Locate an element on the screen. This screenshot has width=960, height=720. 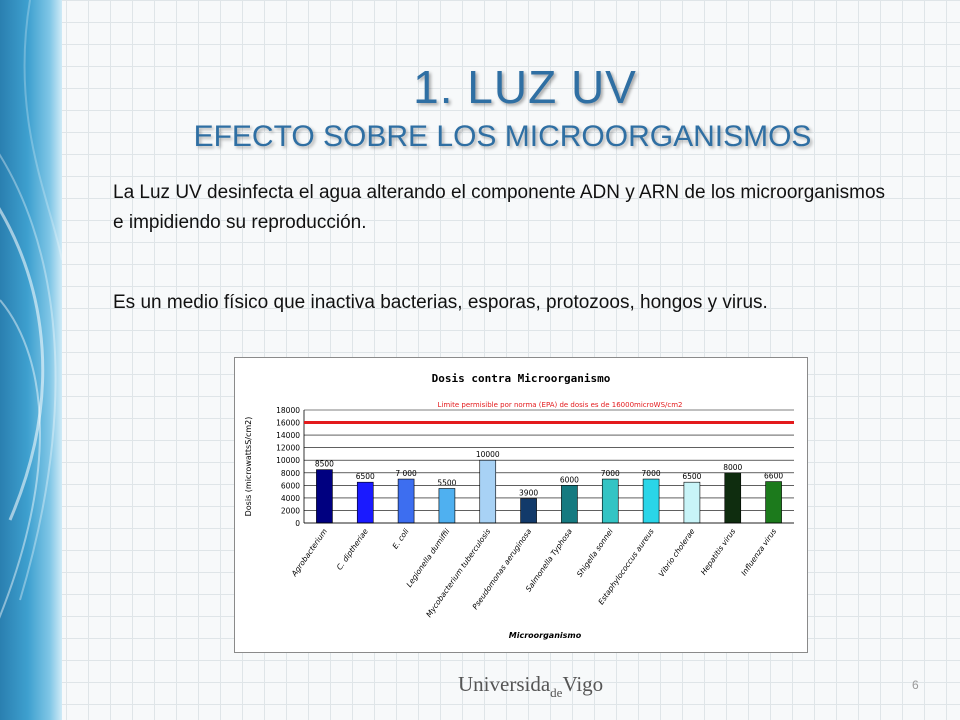
data-label-4: 10000 is located at coordinates (488, 454).